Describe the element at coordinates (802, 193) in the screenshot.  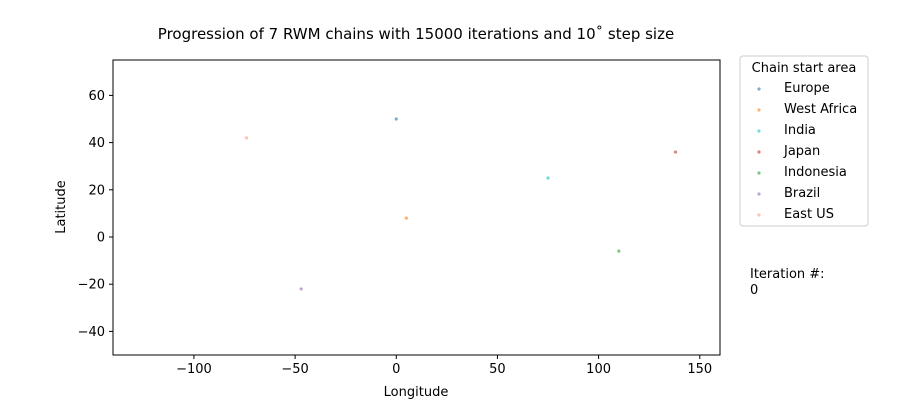
I see `legend-label: Brazil` at that location.